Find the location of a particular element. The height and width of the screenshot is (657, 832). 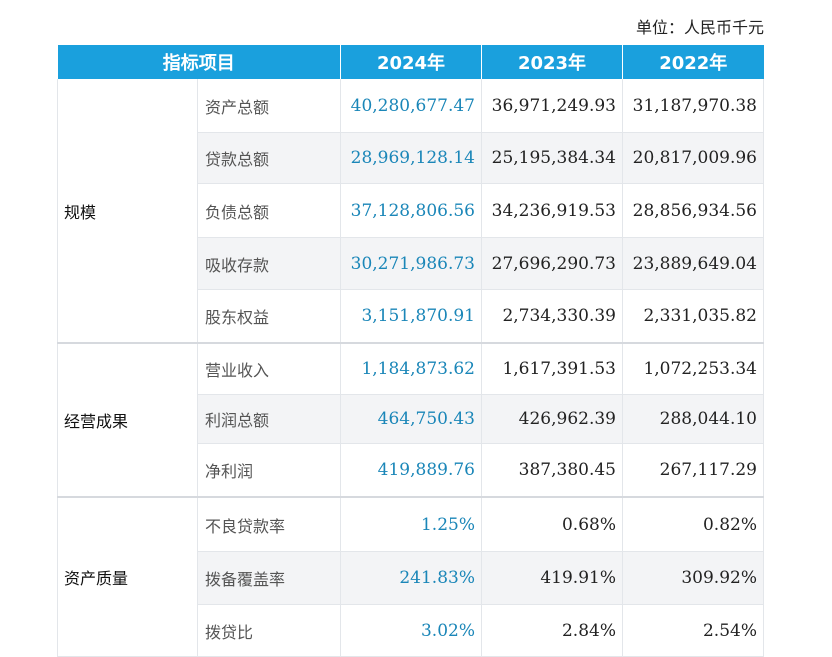

value-2023-cell: 34,236,919.53 is located at coordinates (552, 210).